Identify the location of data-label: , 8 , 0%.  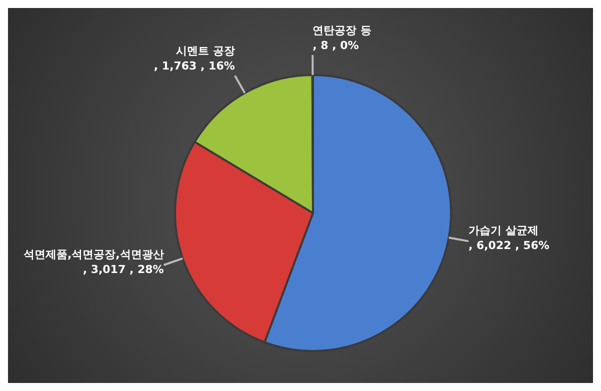
(335, 45).